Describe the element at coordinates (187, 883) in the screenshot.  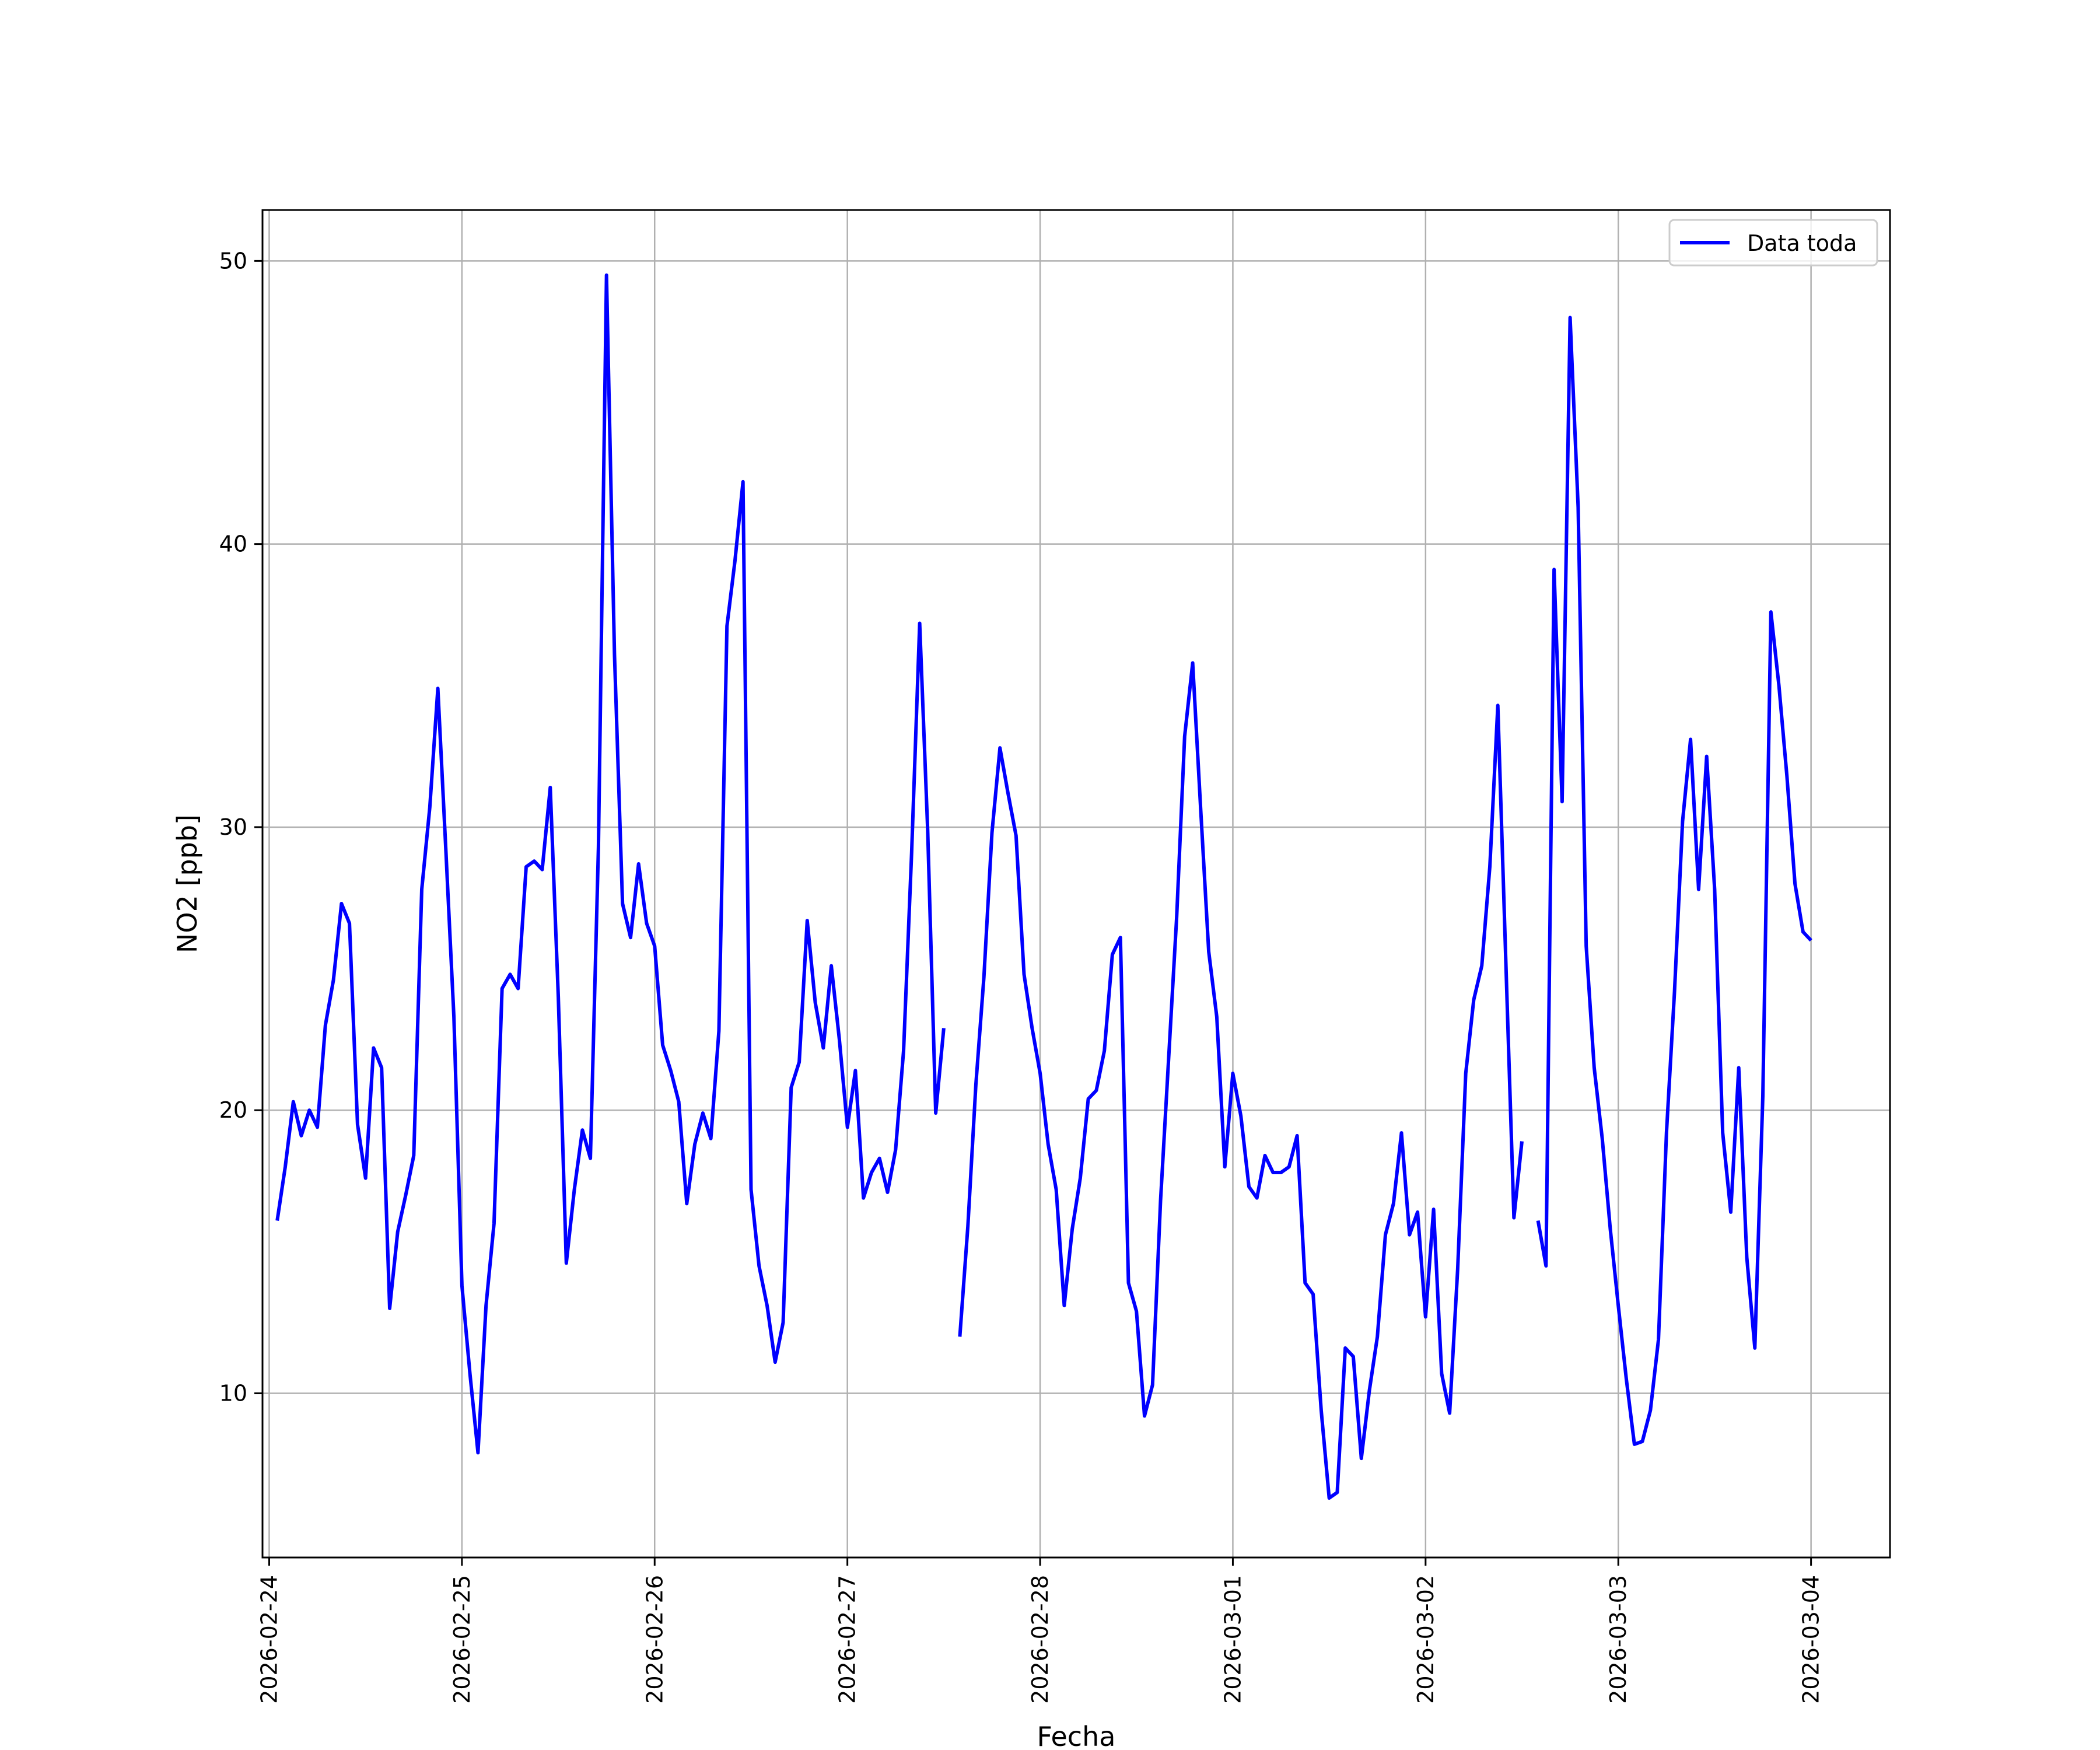
I see `y-axis-label: NO2 [ppb]` at that location.